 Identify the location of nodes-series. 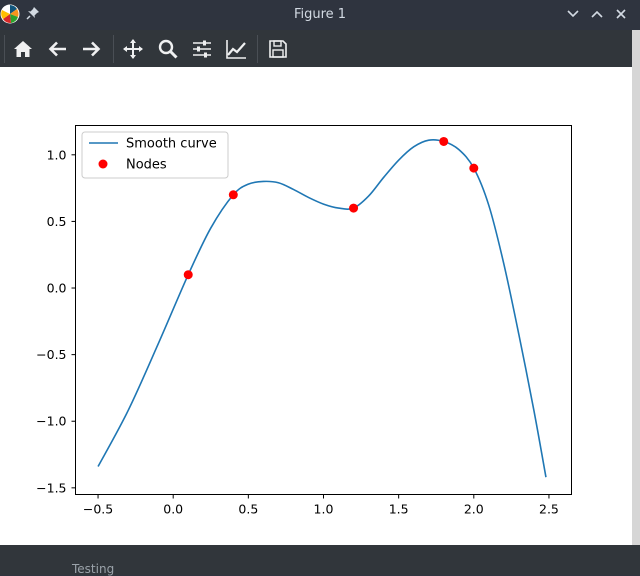
(331, 208).